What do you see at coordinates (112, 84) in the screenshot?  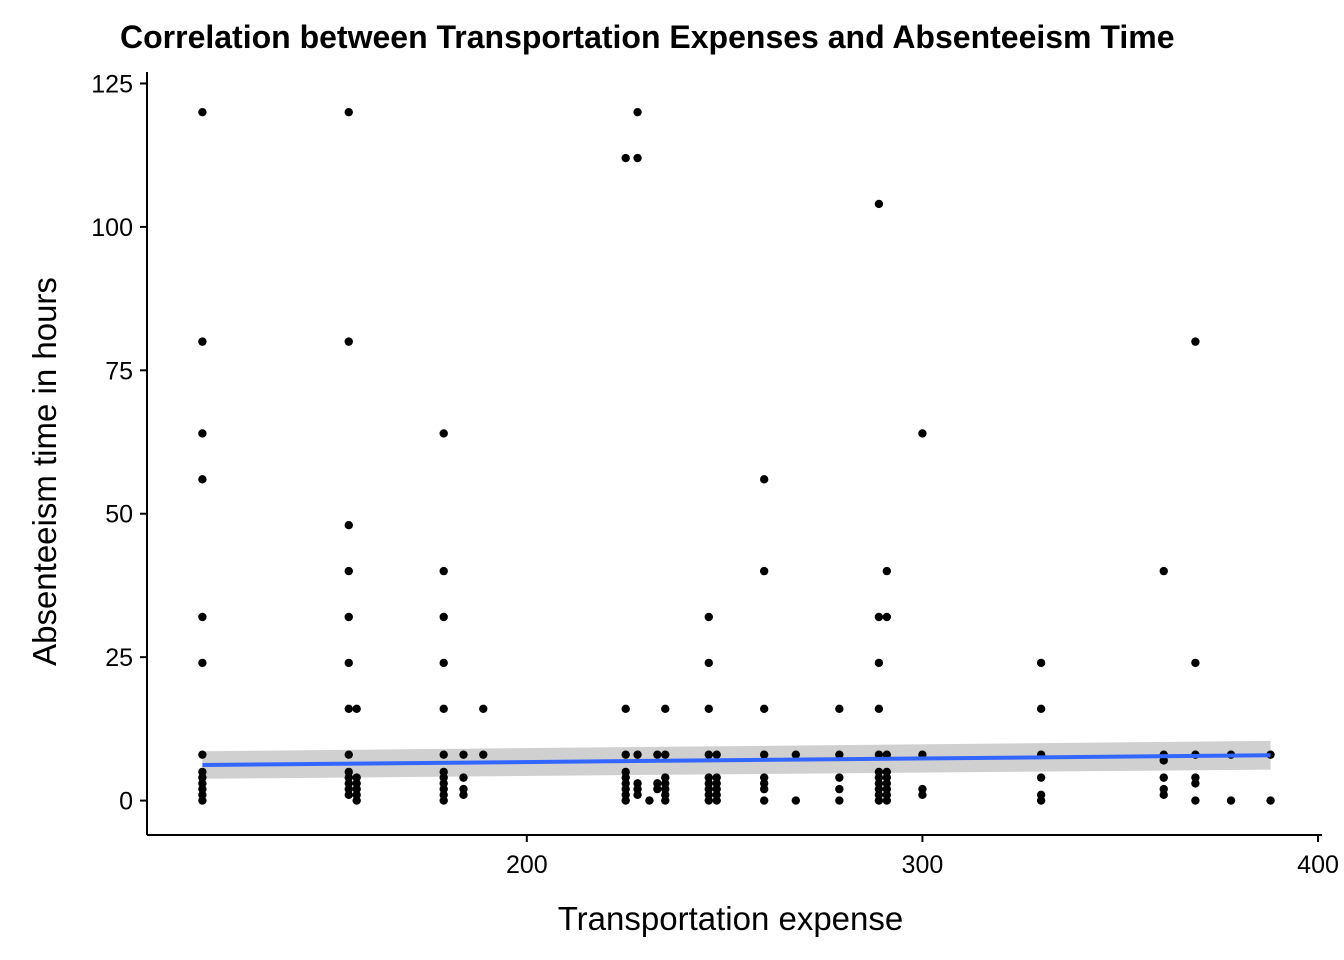 I see `y-tick-label: 125` at bounding box center [112, 84].